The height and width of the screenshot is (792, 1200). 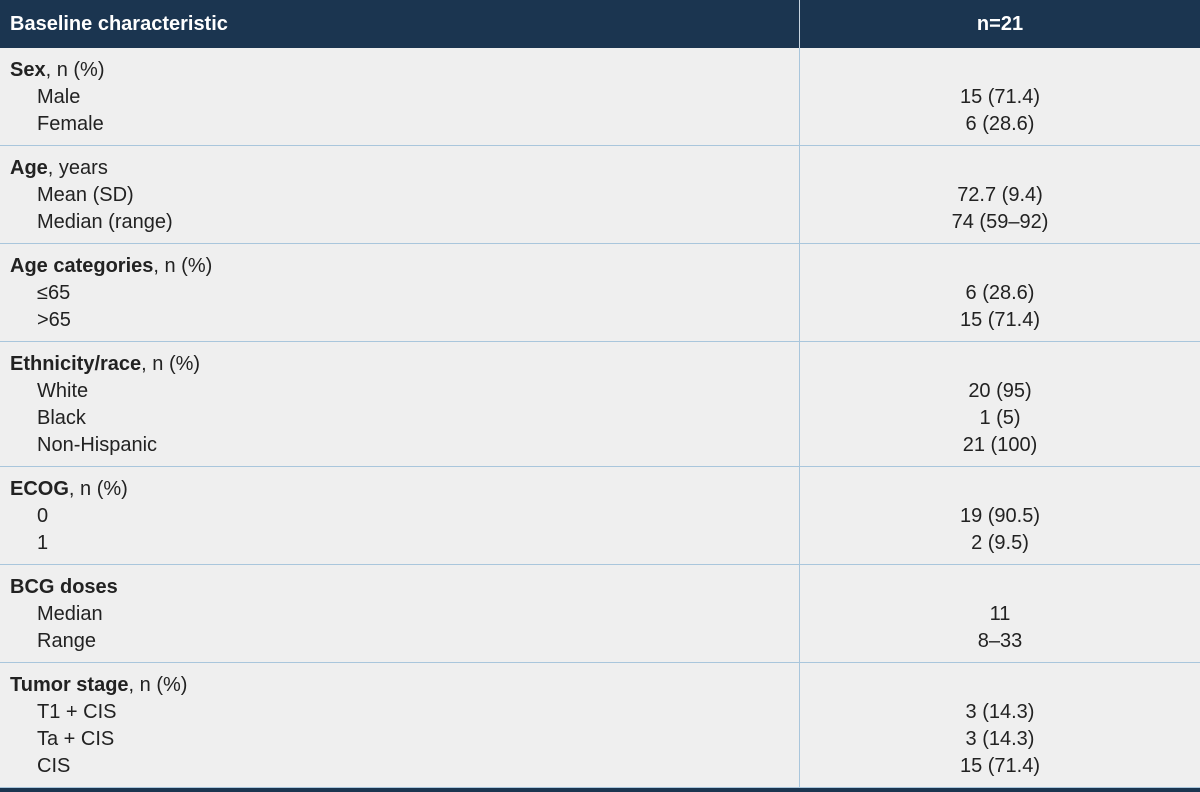 I want to click on row-label: Female, so click(x=70, y=124).